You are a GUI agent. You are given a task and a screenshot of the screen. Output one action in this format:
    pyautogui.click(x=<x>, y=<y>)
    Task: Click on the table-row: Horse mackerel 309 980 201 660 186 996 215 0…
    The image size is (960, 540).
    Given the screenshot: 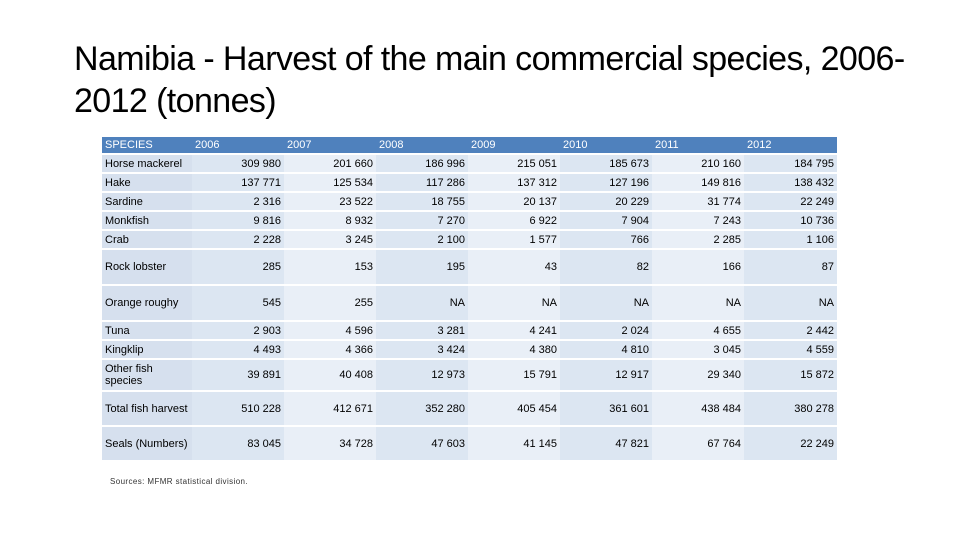 What is the action you would take?
    pyautogui.click(x=469, y=163)
    